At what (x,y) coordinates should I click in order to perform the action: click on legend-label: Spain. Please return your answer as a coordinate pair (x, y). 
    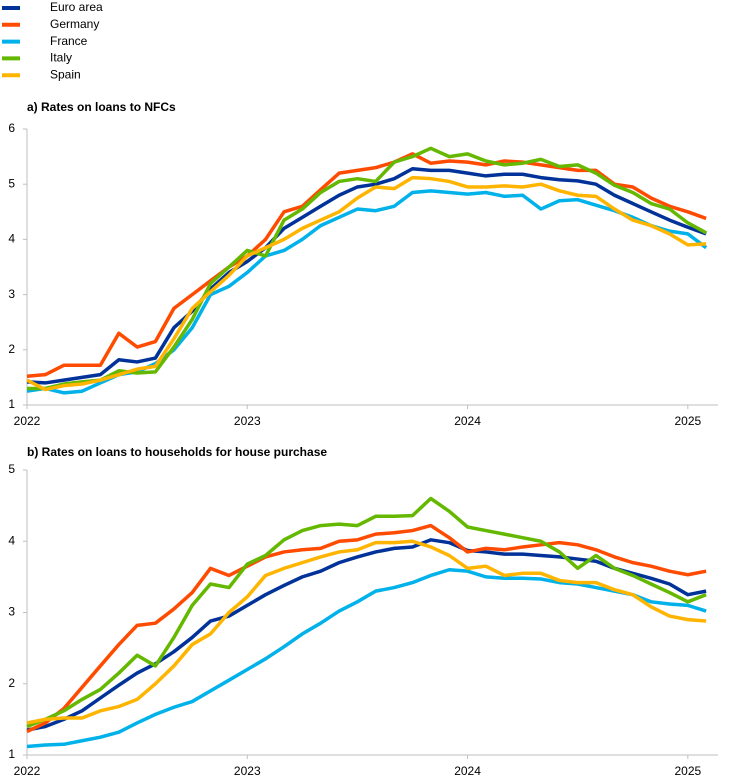
    Looking at the image, I should click on (65, 74).